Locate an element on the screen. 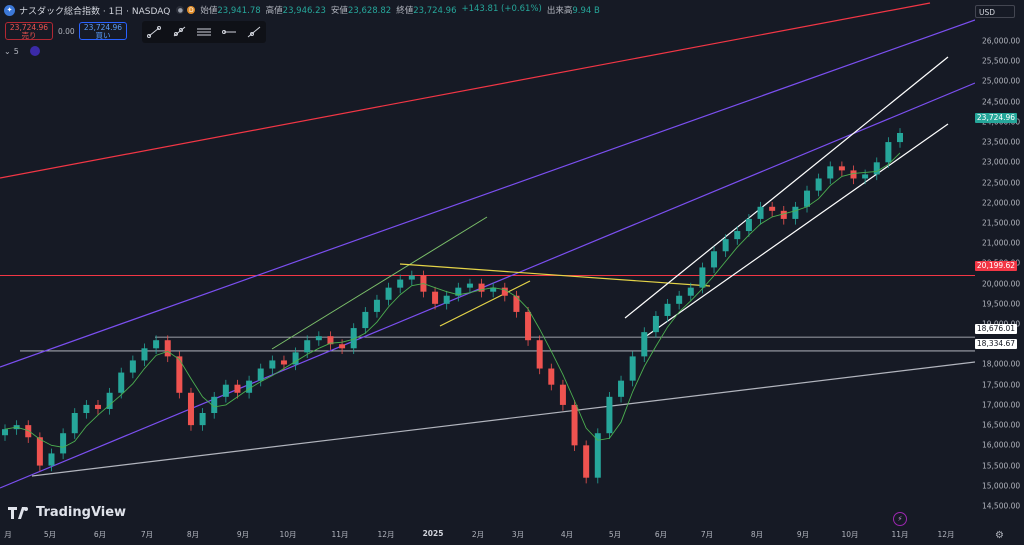 The height and width of the screenshot is (545, 1024). time-axis-label: 月 is located at coordinates (8, 534).